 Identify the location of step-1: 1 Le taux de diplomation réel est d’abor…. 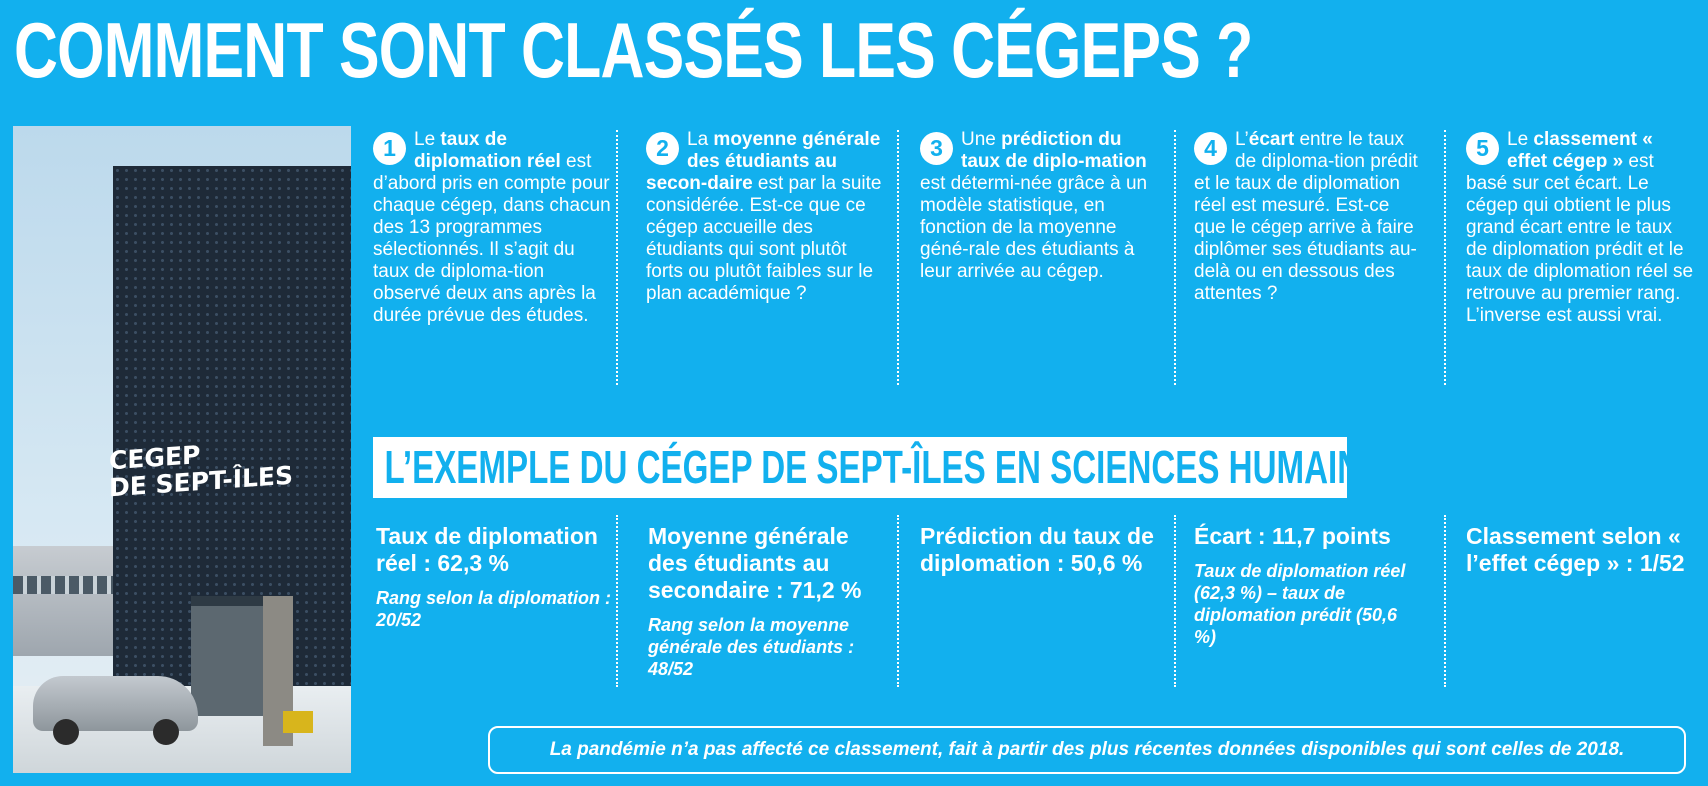
(493, 228).